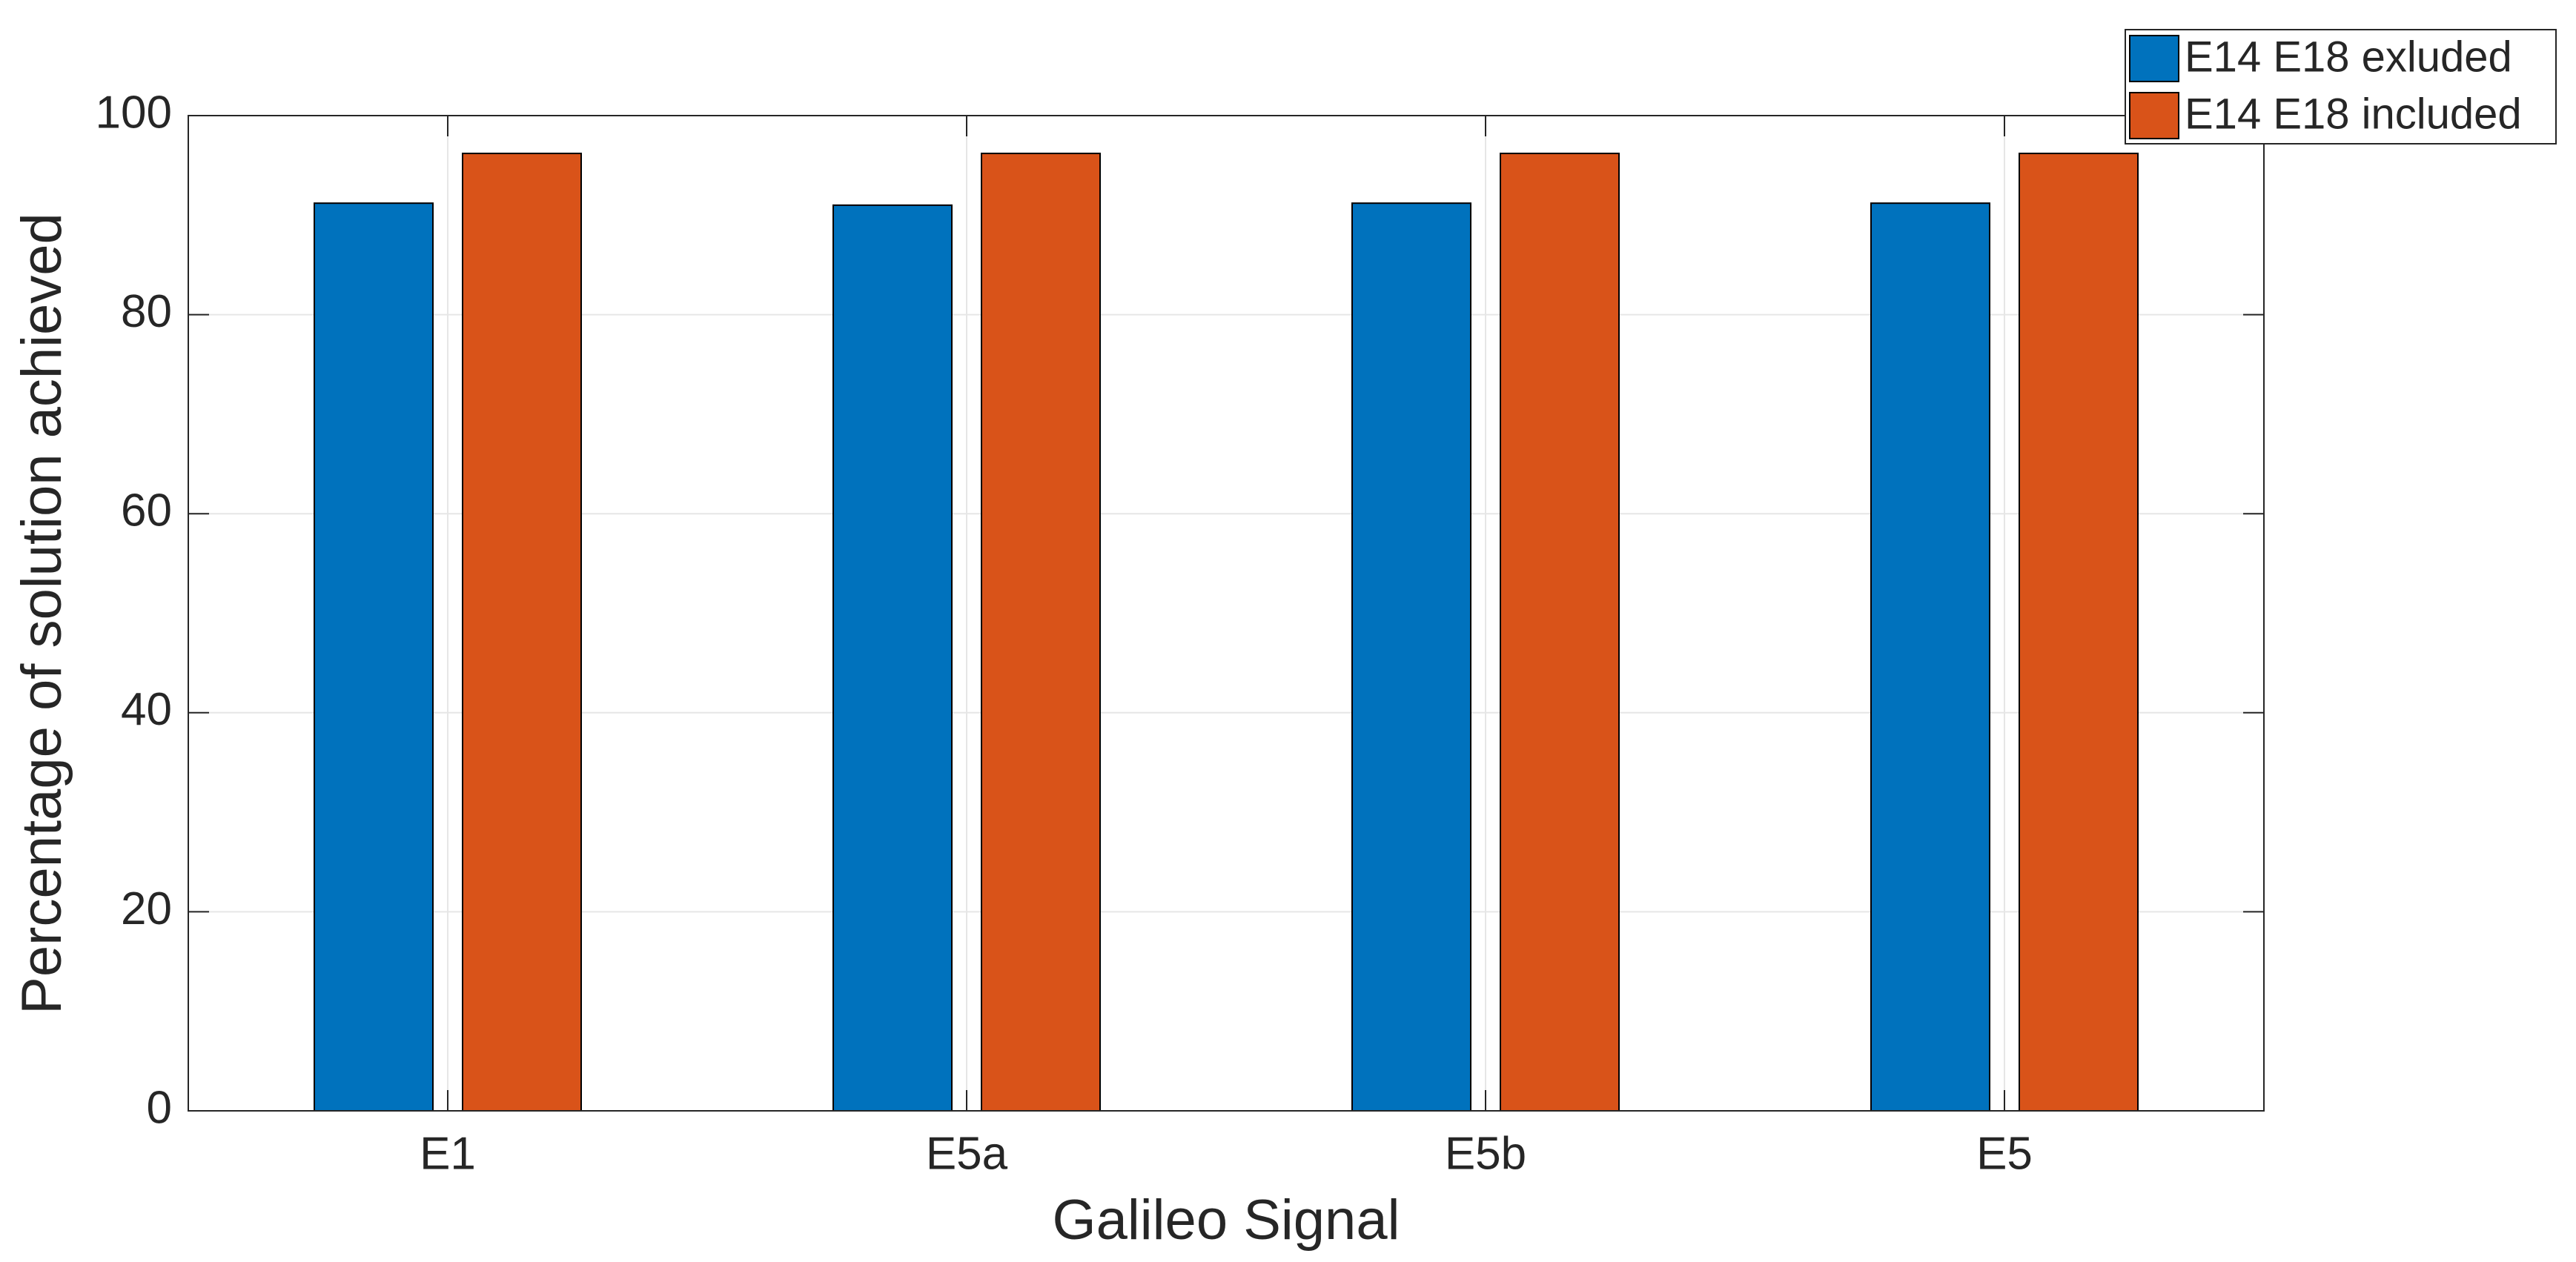  I want to click on y-tick-label: 20, so click(146, 908).